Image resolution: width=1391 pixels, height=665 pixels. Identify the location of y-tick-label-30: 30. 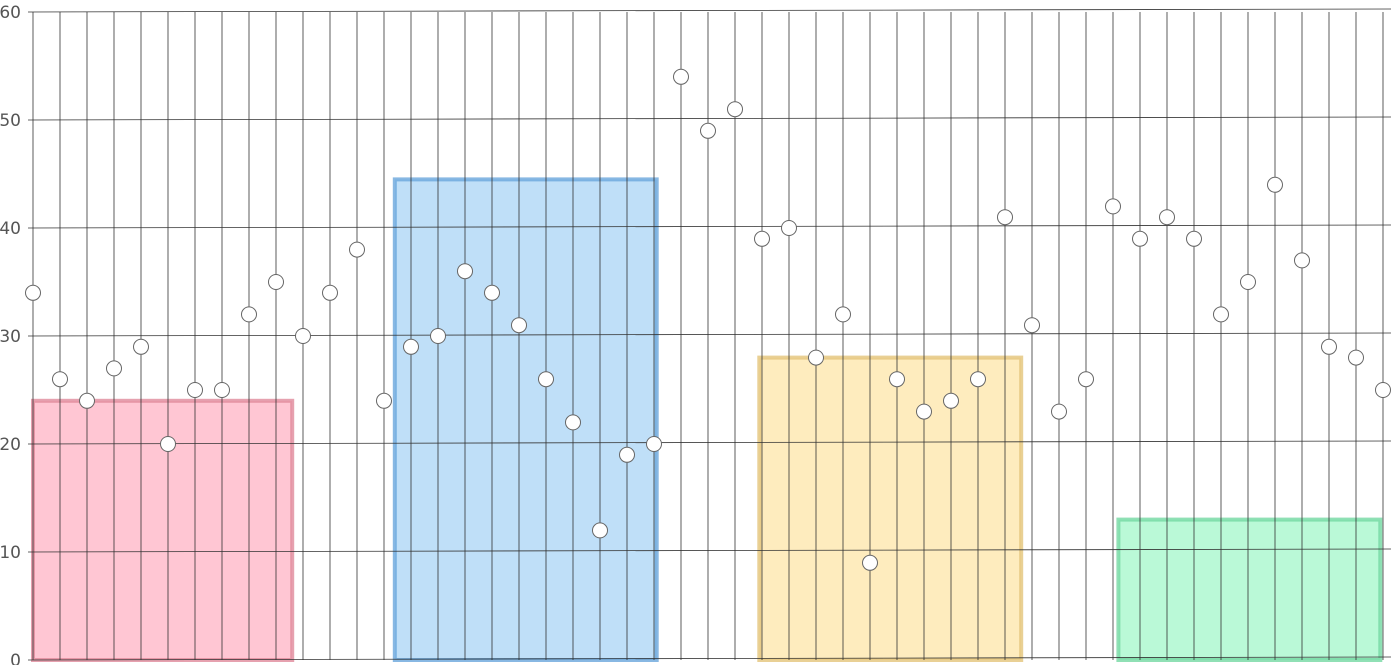
(10, 337).